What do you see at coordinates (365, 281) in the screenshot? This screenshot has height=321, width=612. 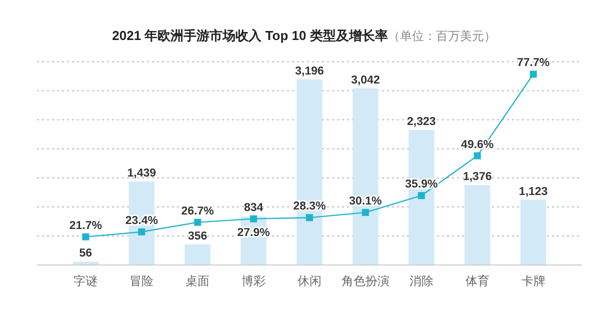 I see `x-tick-label: 角色扮演` at bounding box center [365, 281].